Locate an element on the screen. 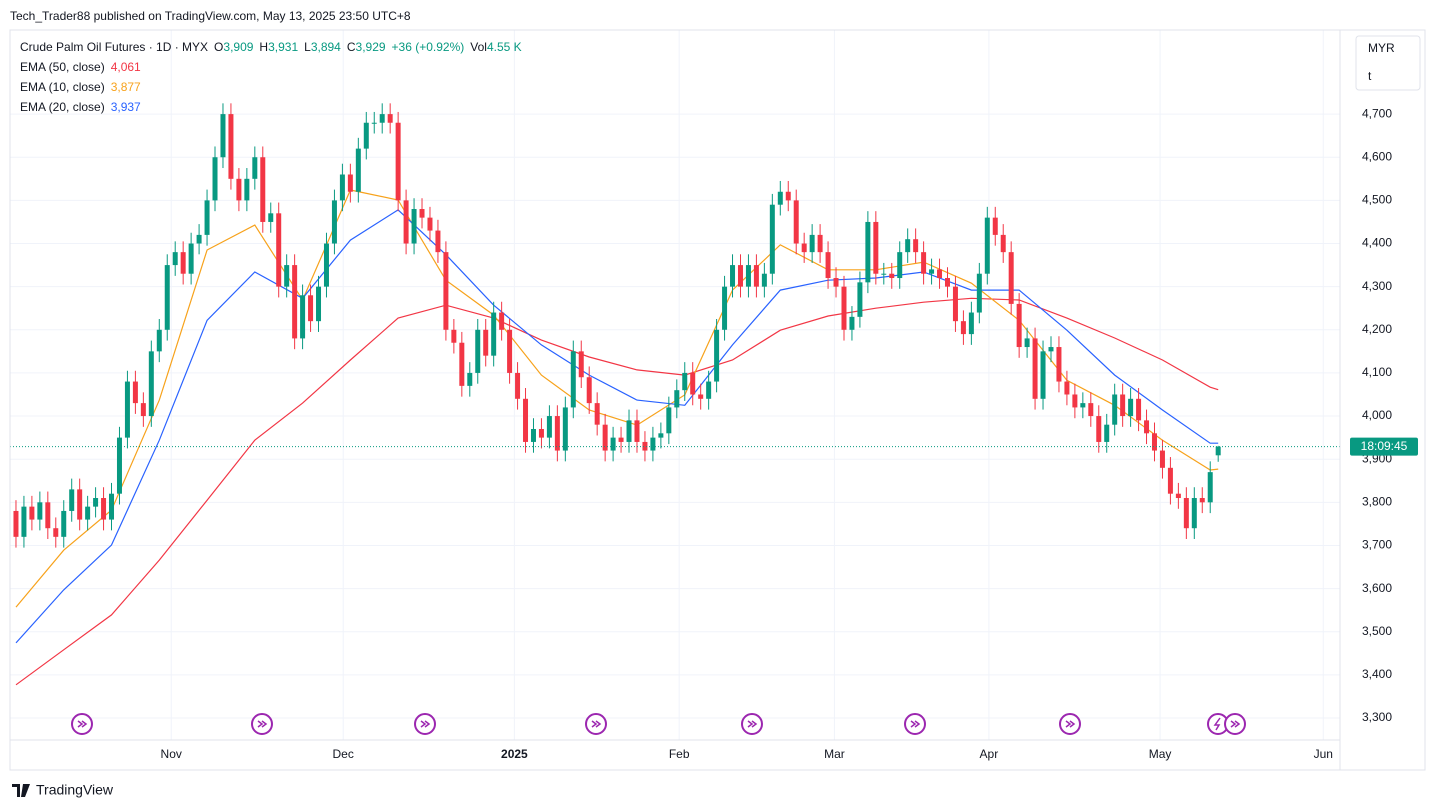 The height and width of the screenshot is (810, 1436). currency-box is located at coordinates (1388, 63).